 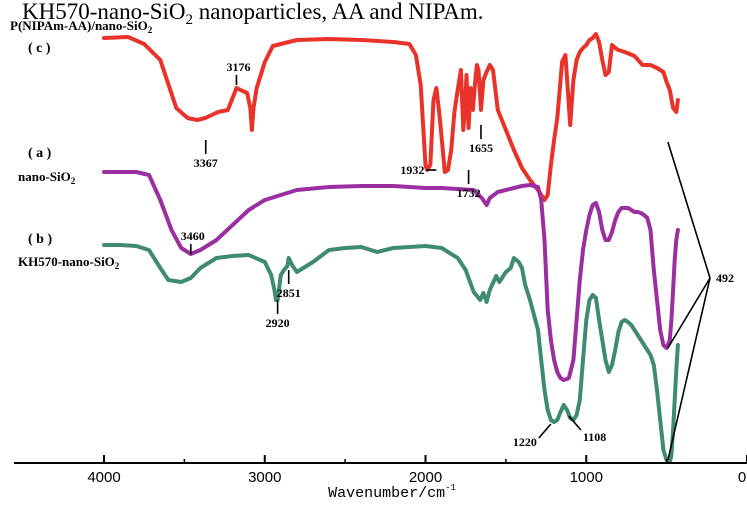 What do you see at coordinates (81, 26) in the screenshot?
I see `series-c-name: P(NIPAm-AA)/nano-SiO2` at bounding box center [81, 26].